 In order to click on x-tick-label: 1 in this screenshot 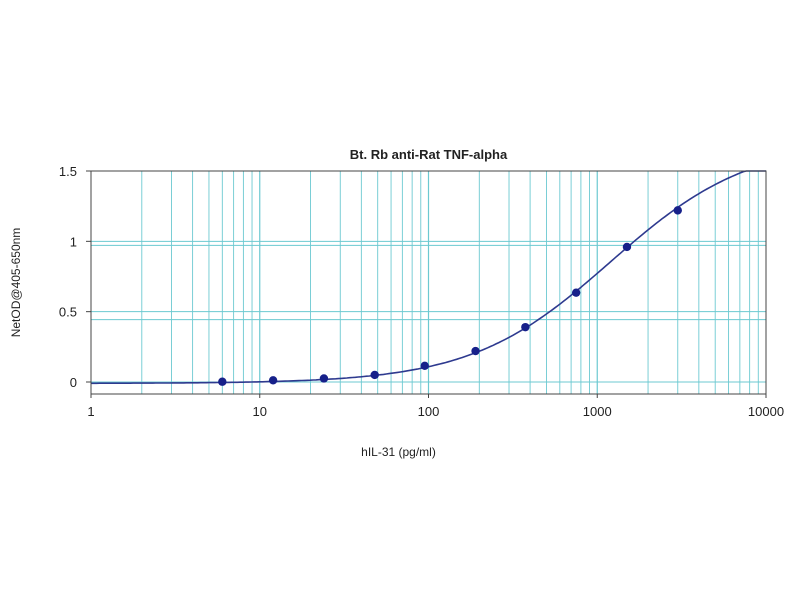, I will do `click(90, 411)`.